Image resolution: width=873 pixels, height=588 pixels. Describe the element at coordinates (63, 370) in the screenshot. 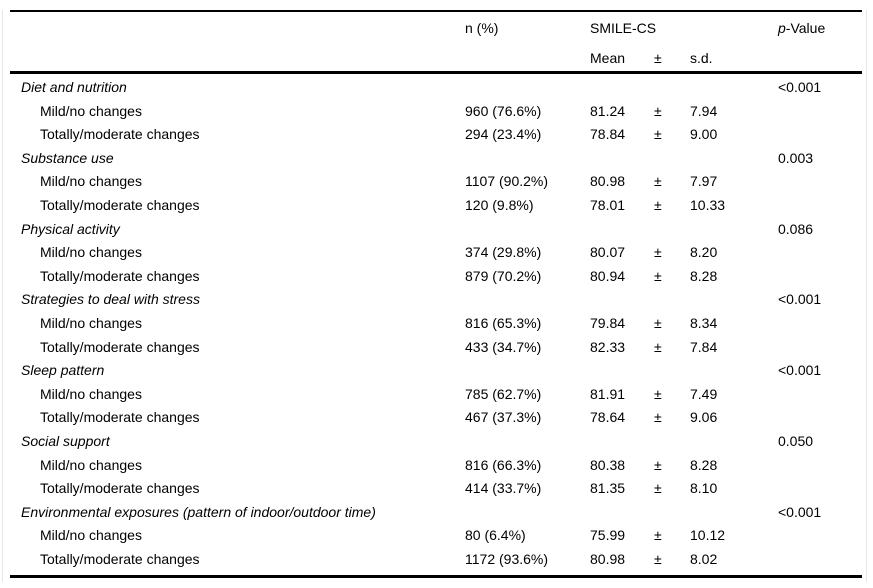

I see `section-label: Sleep pattern` at that location.